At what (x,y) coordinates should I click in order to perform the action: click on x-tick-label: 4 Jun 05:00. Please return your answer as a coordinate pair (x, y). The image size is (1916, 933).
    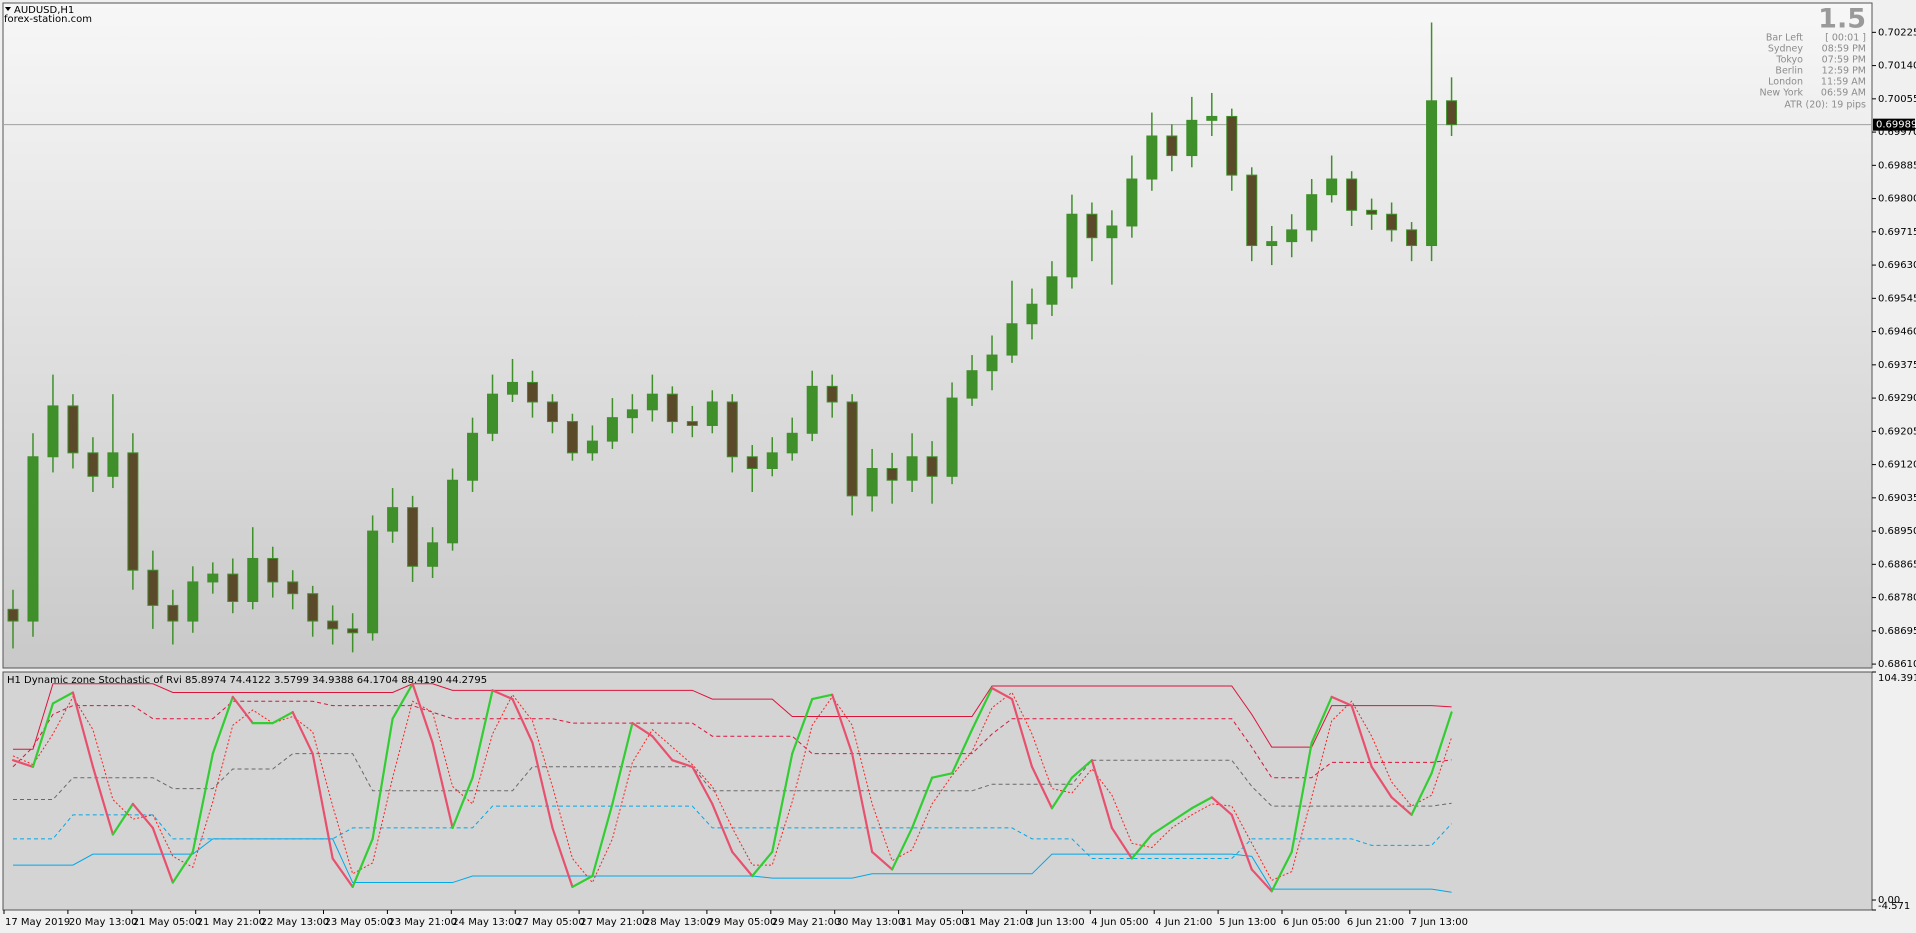
    Looking at the image, I should click on (1119, 922).